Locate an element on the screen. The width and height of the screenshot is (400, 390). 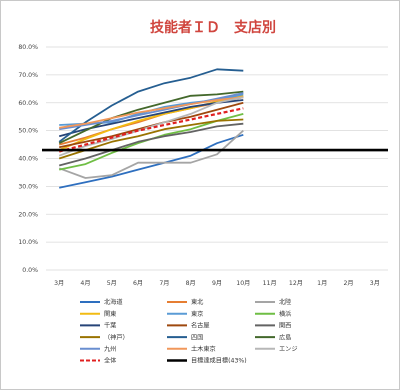
legend-label: 広島 is located at coordinates (285, 337).